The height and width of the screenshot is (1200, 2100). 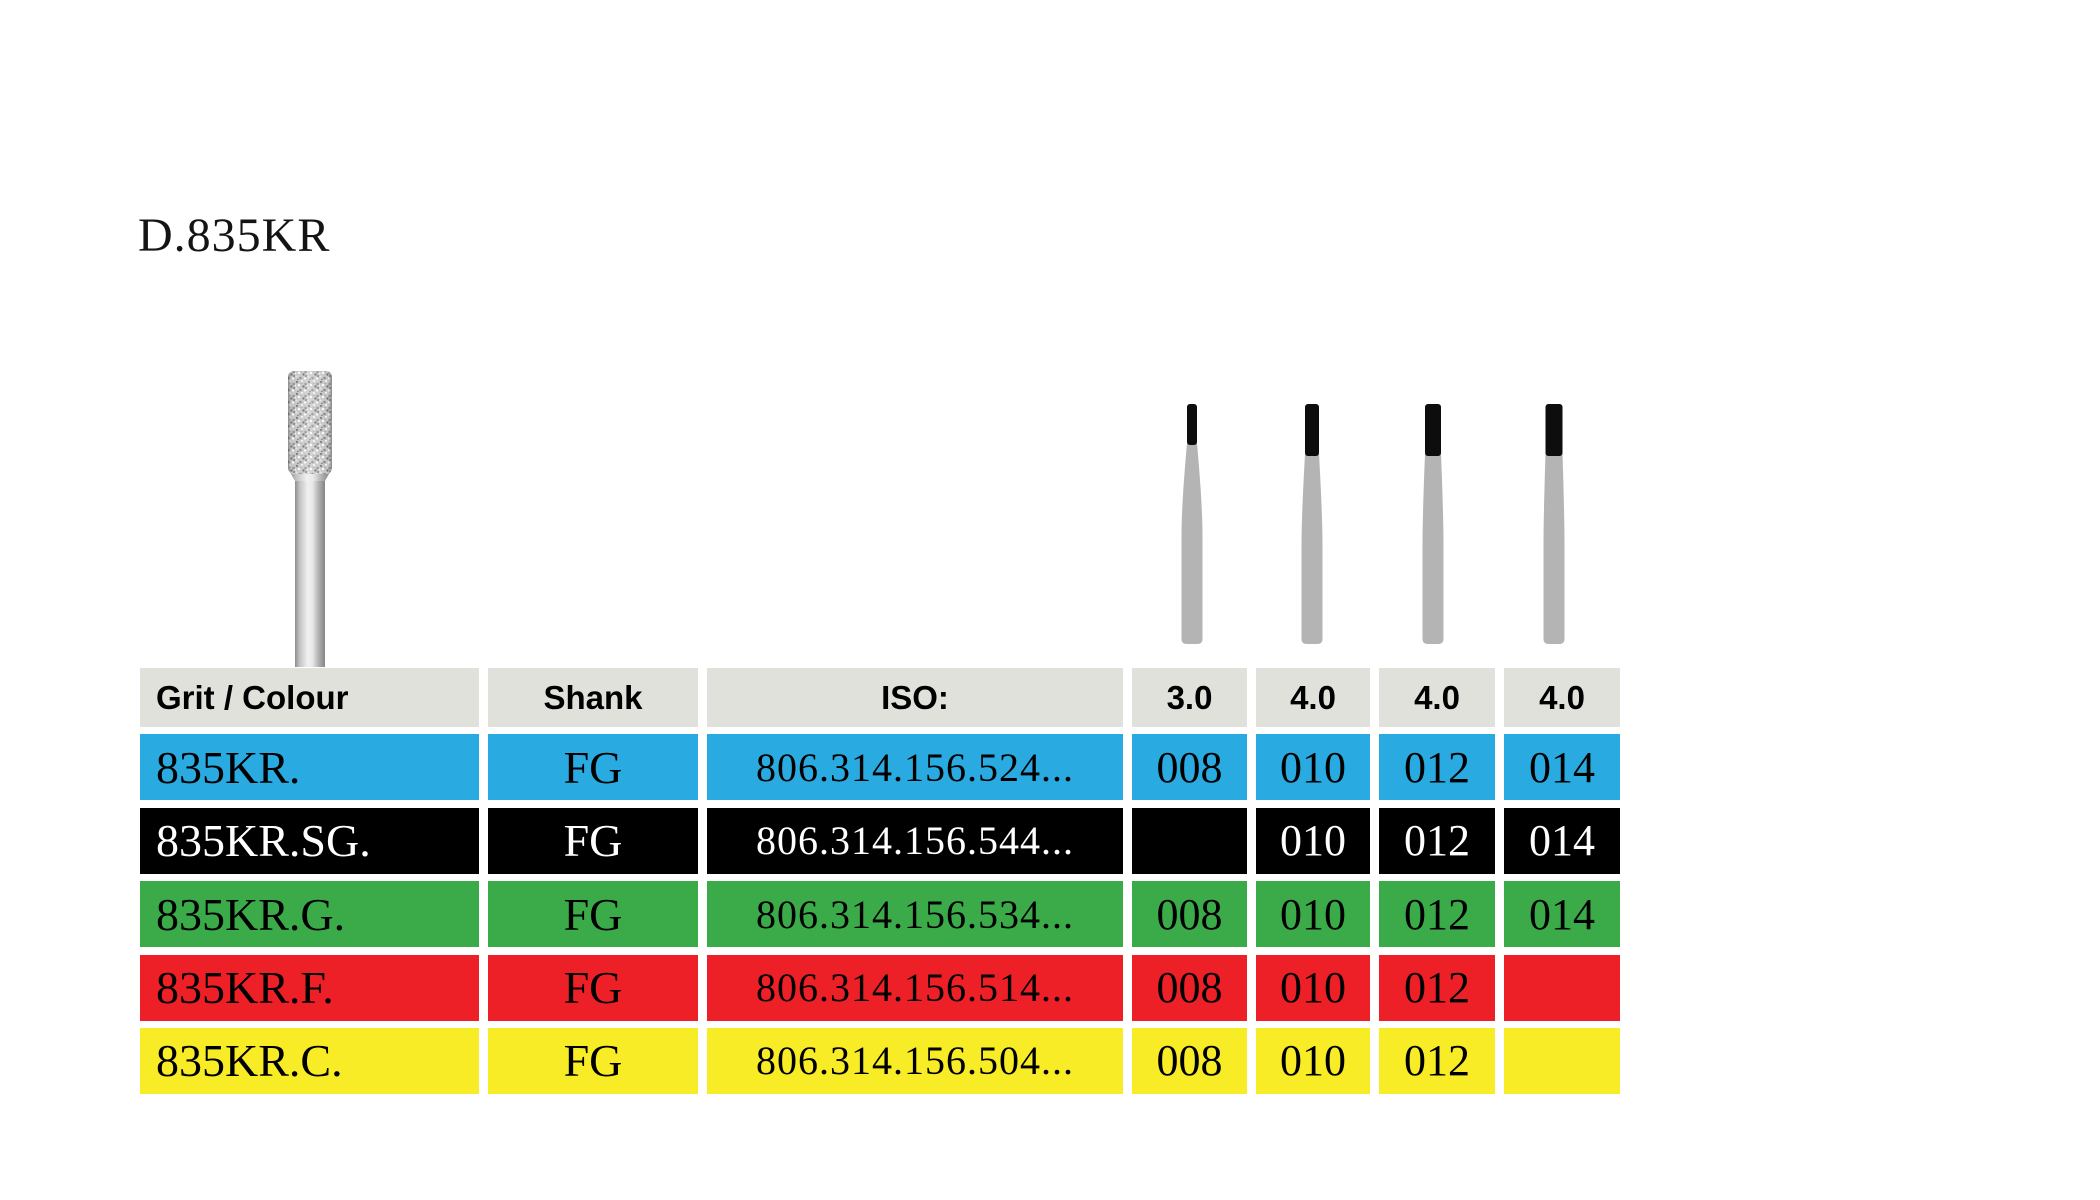 I want to click on bur-head-shading, so click(x=310, y=422).